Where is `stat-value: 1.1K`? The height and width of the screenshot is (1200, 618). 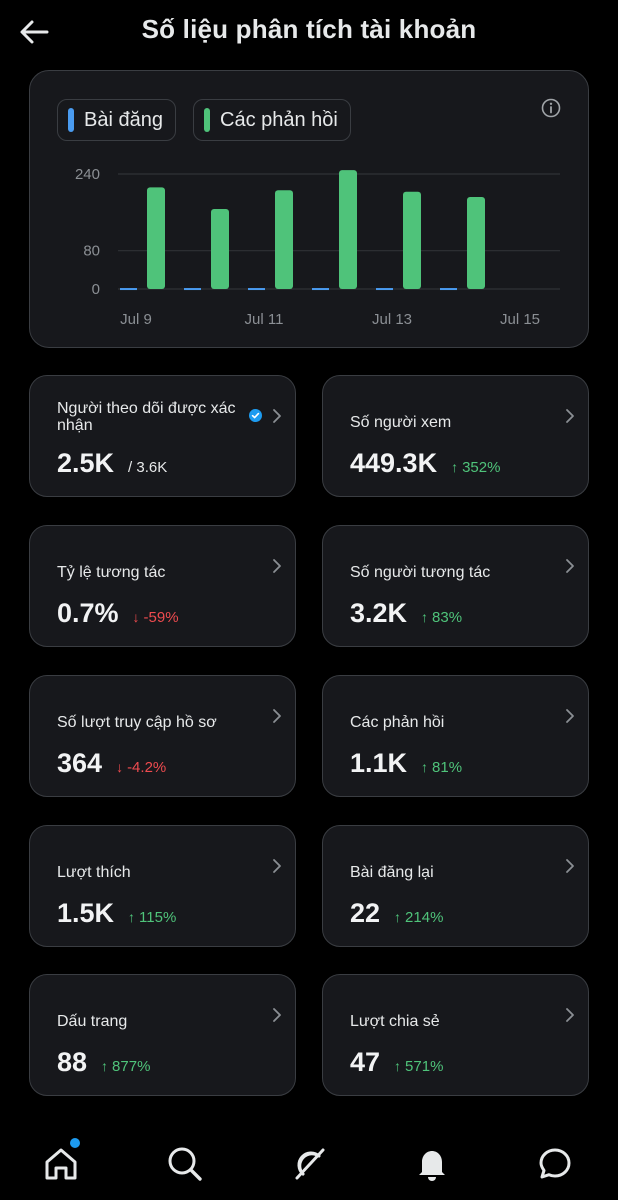 stat-value: 1.1K is located at coordinates (379, 763).